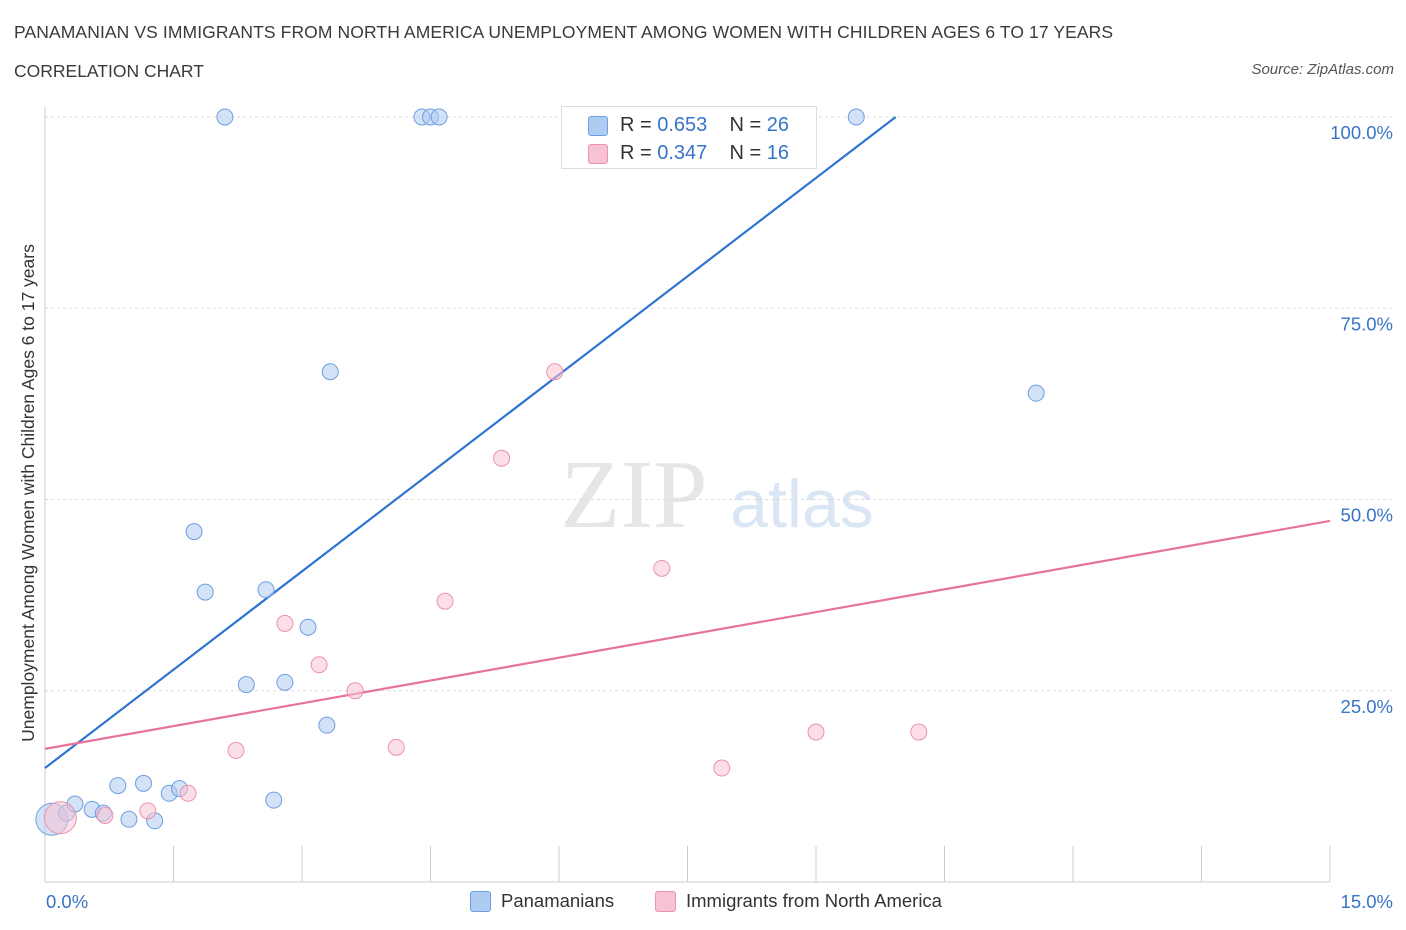 The width and height of the screenshot is (1406, 930). What do you see at coordinates (1367, 515) in the screenshot?
I see `y-tick-label: 50.0%` at bounding box center [1367, 515].